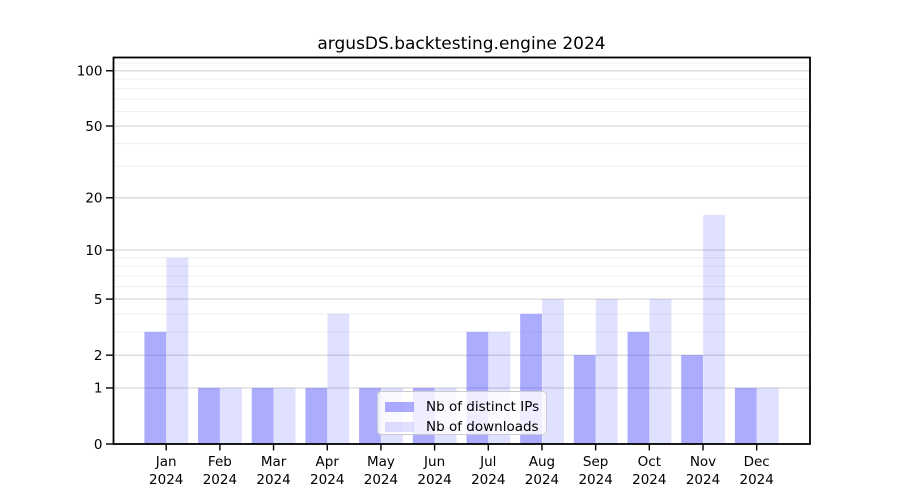 This screenshot has width=900, height=500. I want to click on bar-downloads-mar-2024, so click(284, 415).